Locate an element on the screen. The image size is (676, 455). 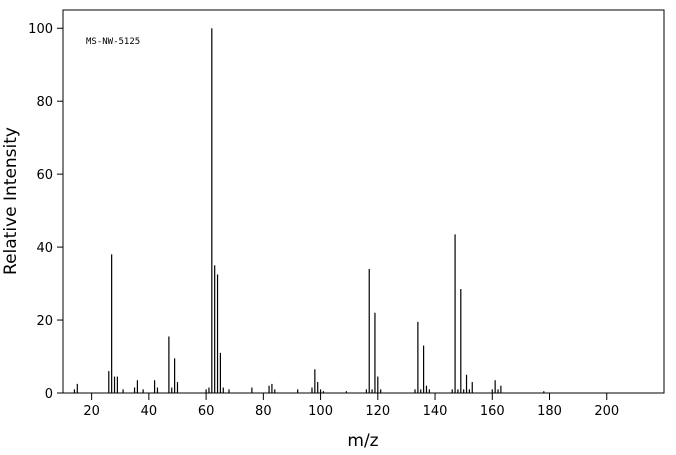
x-axis-label: m/z is located at coordinates (362, 441).